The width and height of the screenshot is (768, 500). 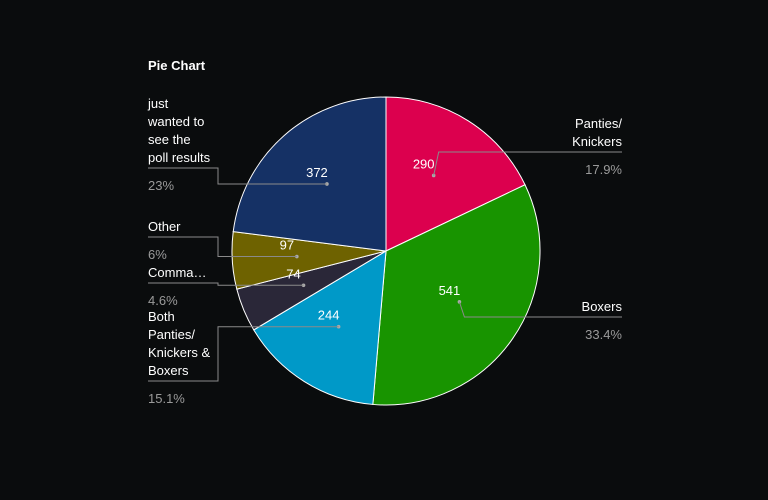 What do you see at coordinates (177, 65) in the screenshot?
I see `chart-title: Pie Chart` at bounding box center [177, 65].